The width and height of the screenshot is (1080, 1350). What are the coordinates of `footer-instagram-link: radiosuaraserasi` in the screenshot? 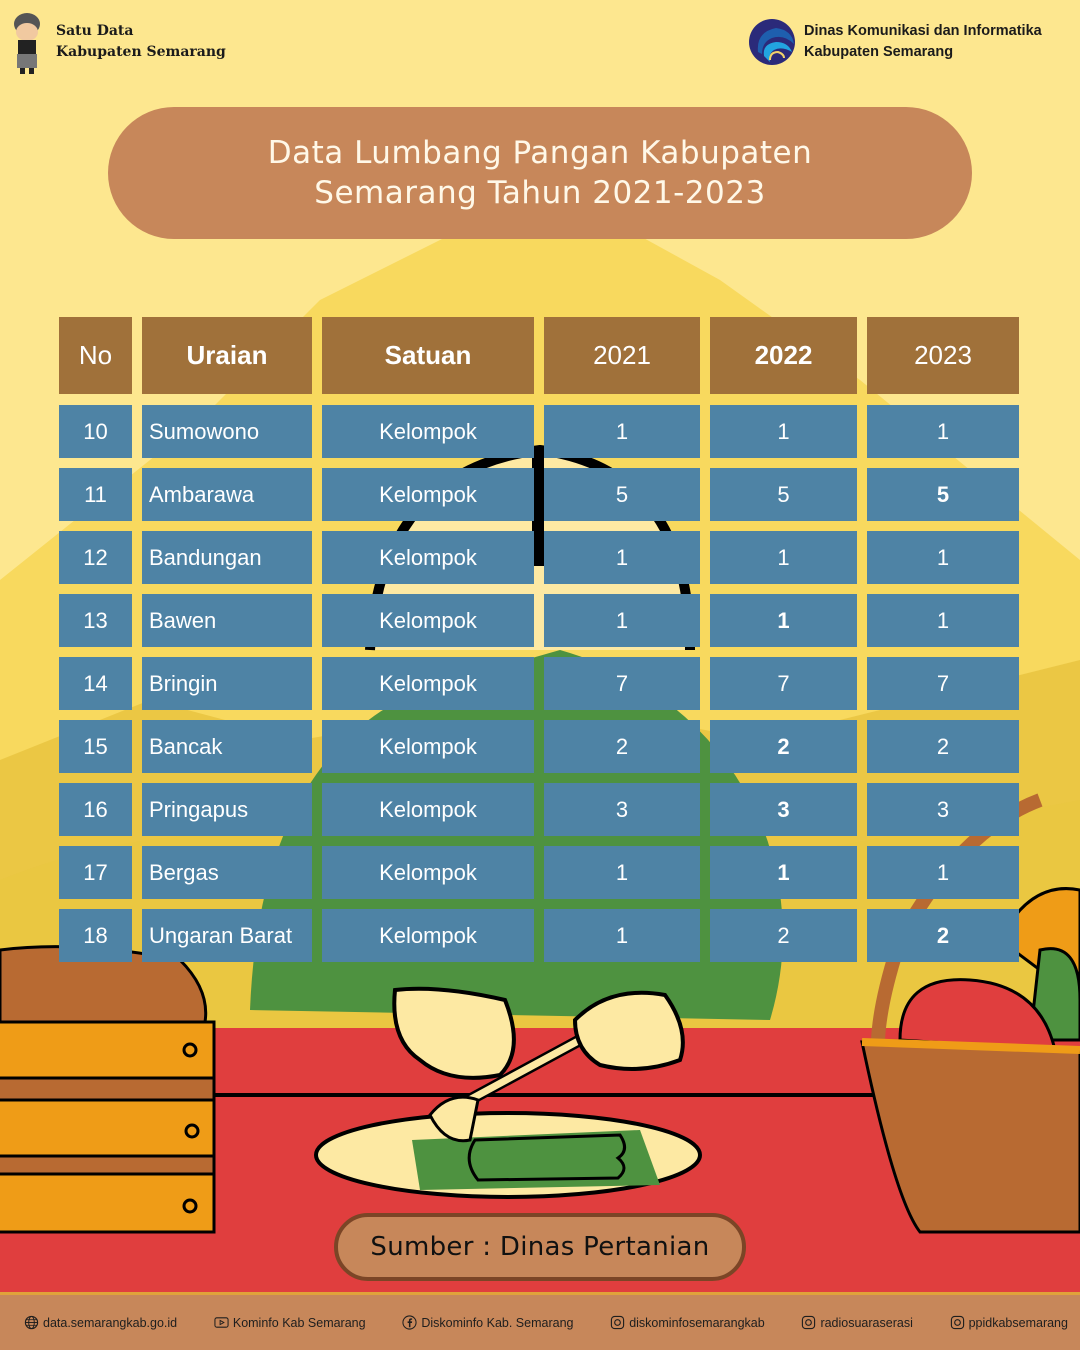 It's located at (857, 1322).